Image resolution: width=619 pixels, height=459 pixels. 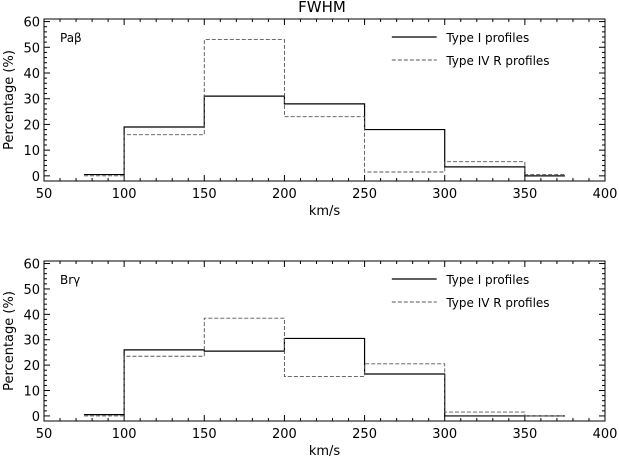 What do you see at coordinates (70, 280) in the screenshot?
I see `panel-label: Brγ` at bounding box center [70, 280].